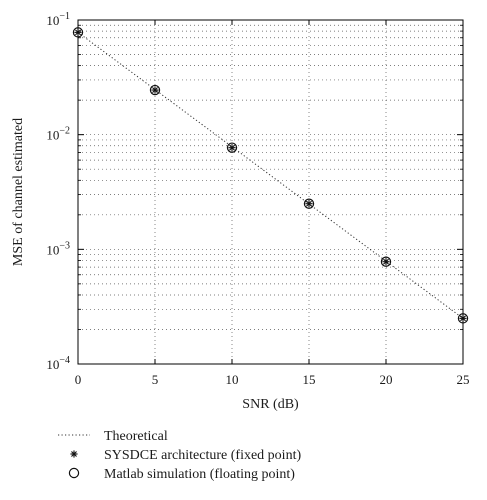 This screenshot has width=487, height=500. I want to click on y-tick-exponent: −1, so click(64, 16).